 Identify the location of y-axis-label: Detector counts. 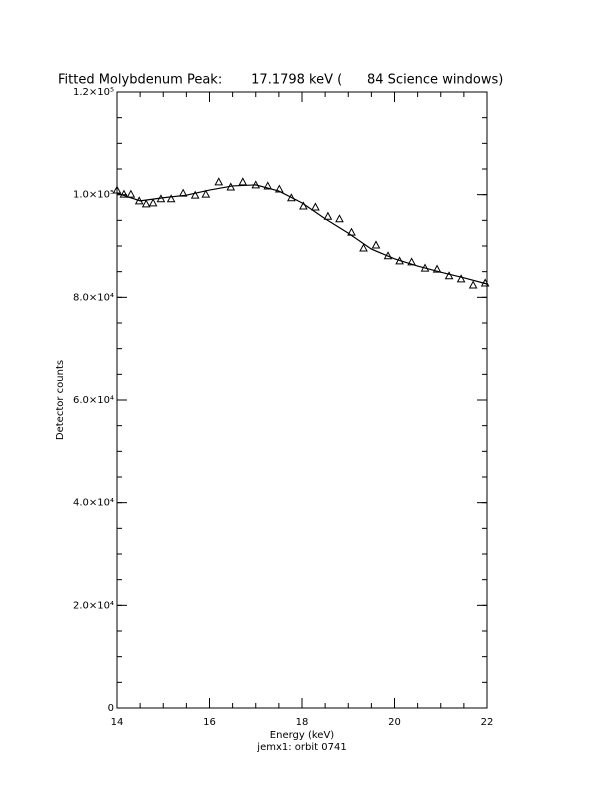
(60, 400).